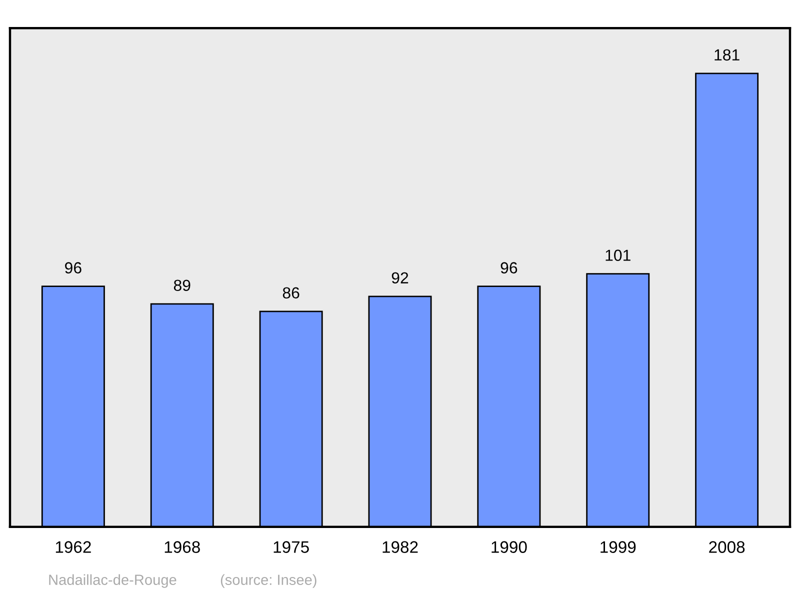  Describe the element at coordinates (73, 547) in the screenshot. I see `x-tick-label: 1962` at that location.